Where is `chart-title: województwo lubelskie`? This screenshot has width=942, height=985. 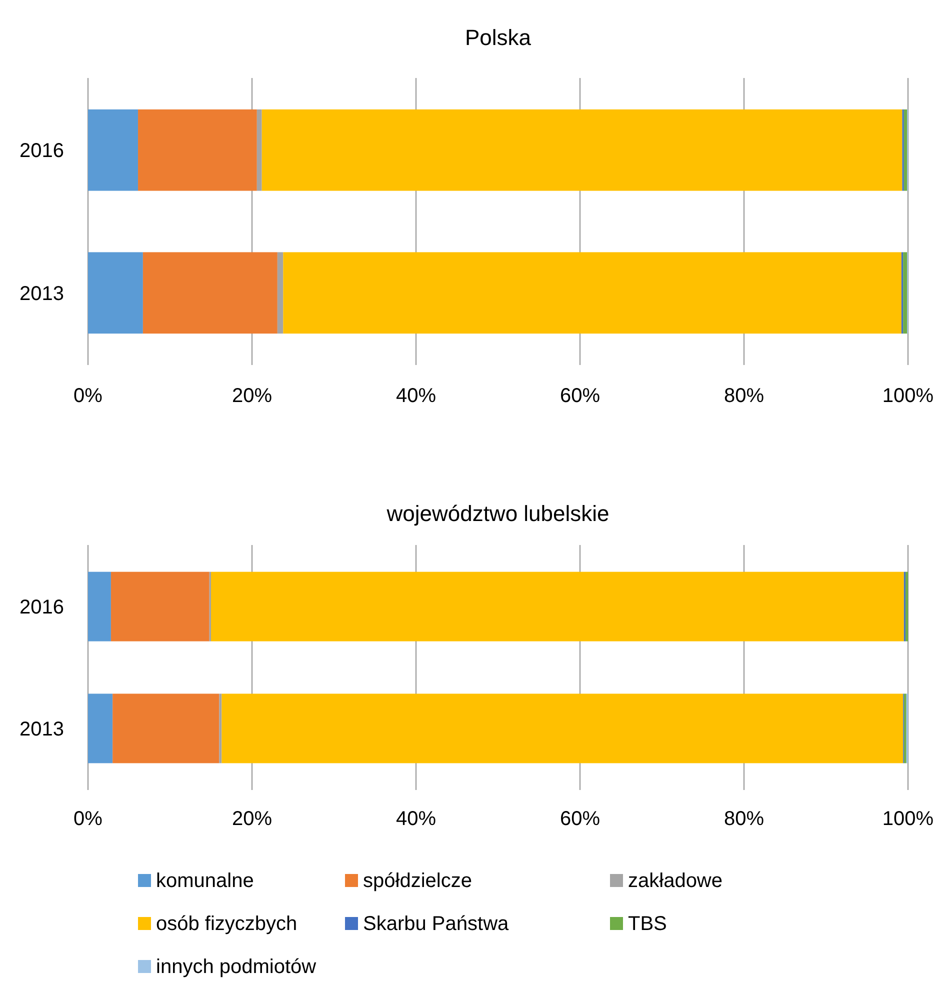 chart-title: województwo lubelskie is located at coordinates (498, 513).